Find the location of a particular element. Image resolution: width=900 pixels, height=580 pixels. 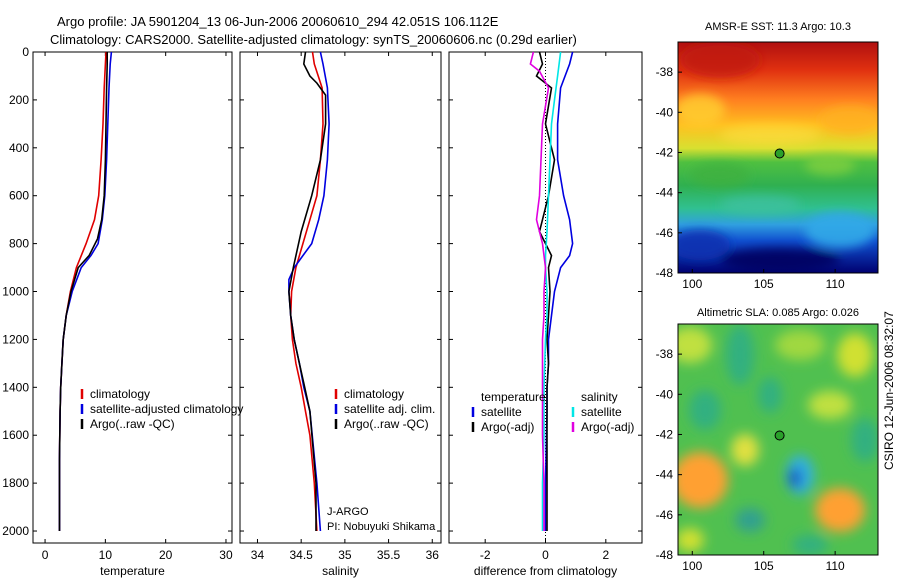

depth-tick-label: 1800 is located at coordinates (15, 483).